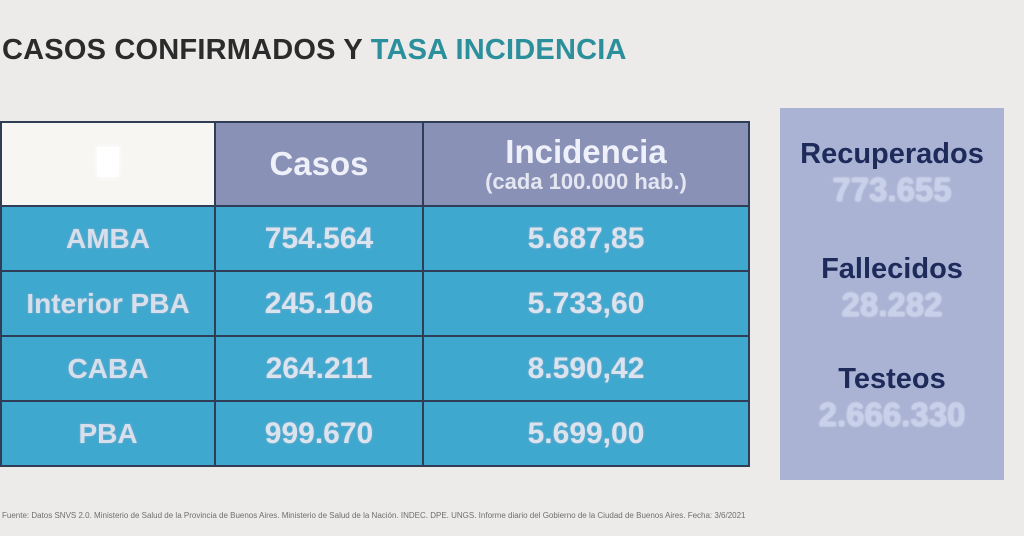 The height and width of the screenshot is (536, 1024). Describe the element at coordinates (586, 181) in the screenshot. I see `header-incidencia-sublabel: (cada 100.000 hab.)` at that location.